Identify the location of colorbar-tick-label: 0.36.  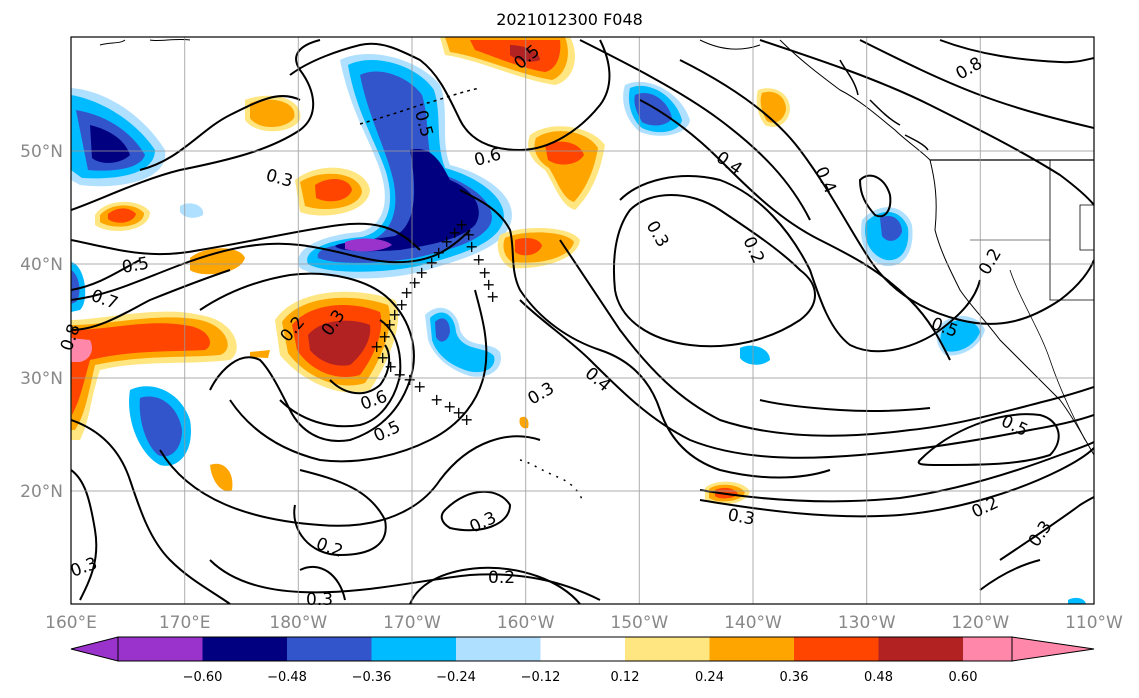
(794, 677).